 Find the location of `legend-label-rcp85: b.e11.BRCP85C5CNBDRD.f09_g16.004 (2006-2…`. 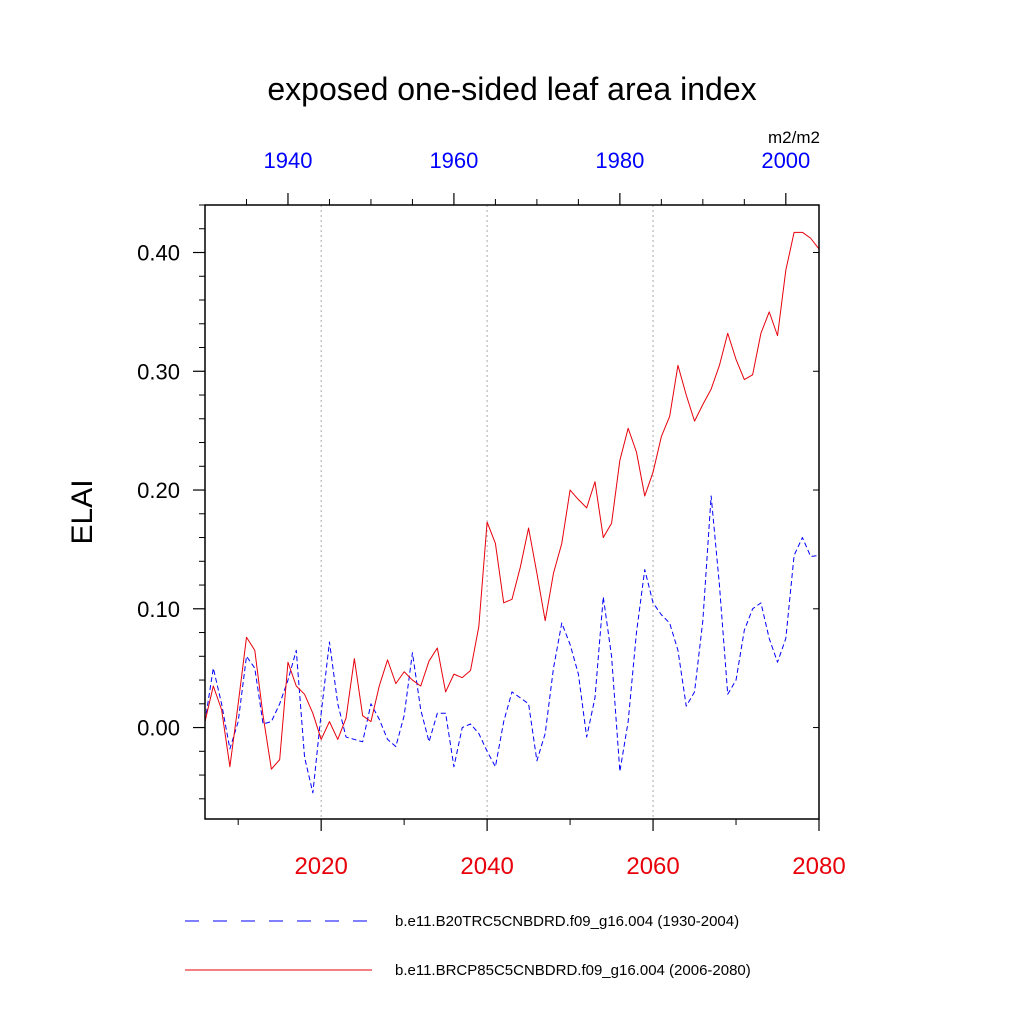

legend-label-rcp85: b.e11.BRCP85C5CNBDRD.f09_g16.004 (2006-2… is located at coordinates (573, 970).